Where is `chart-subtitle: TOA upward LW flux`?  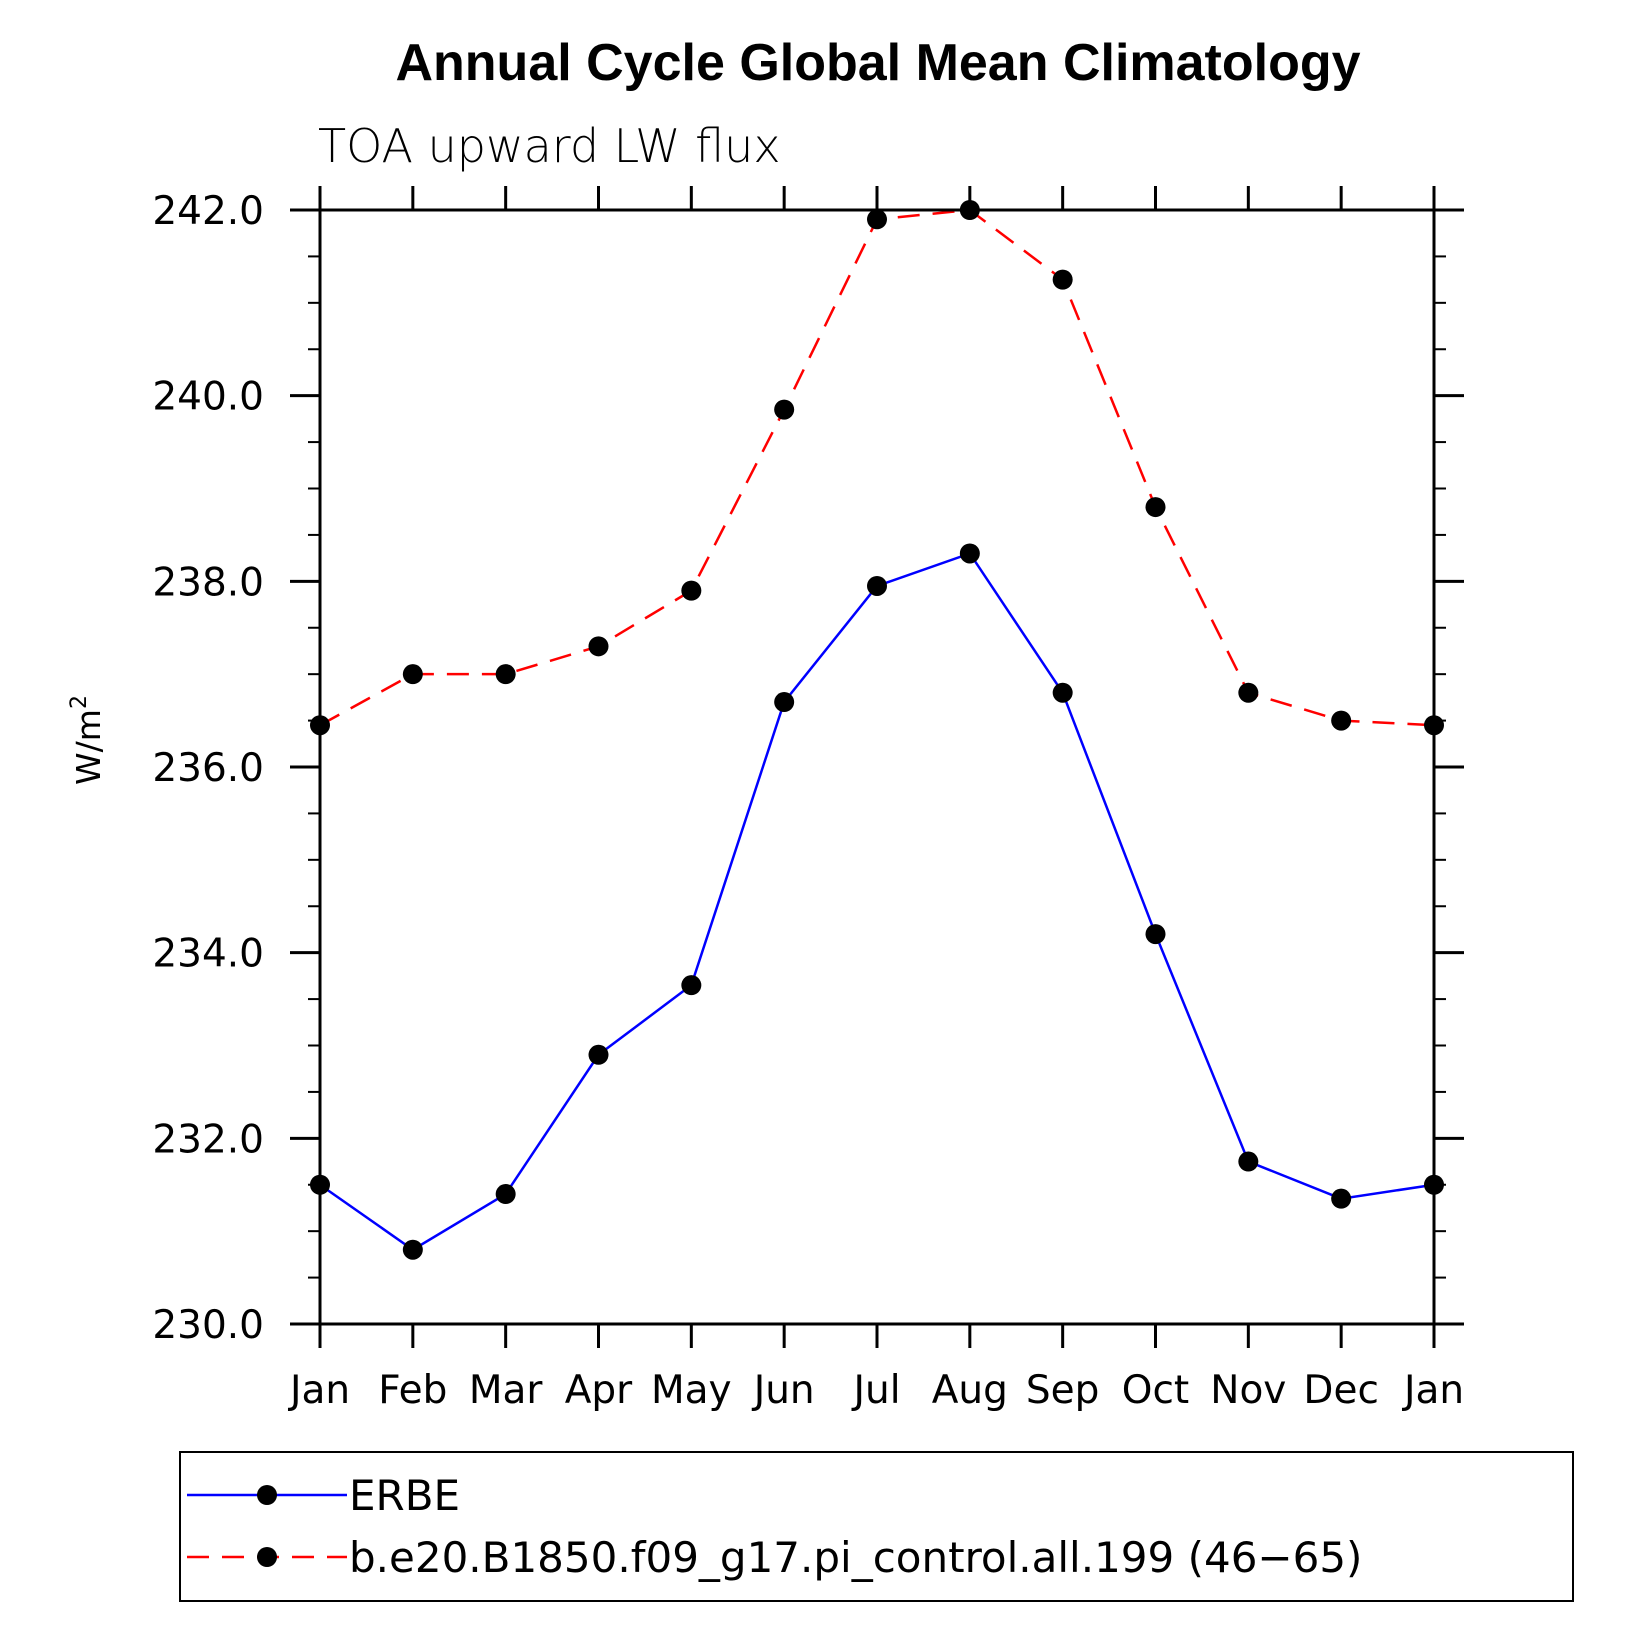 chart-subtitle: TOA upward LW flux is located at coordinates (549, 146).